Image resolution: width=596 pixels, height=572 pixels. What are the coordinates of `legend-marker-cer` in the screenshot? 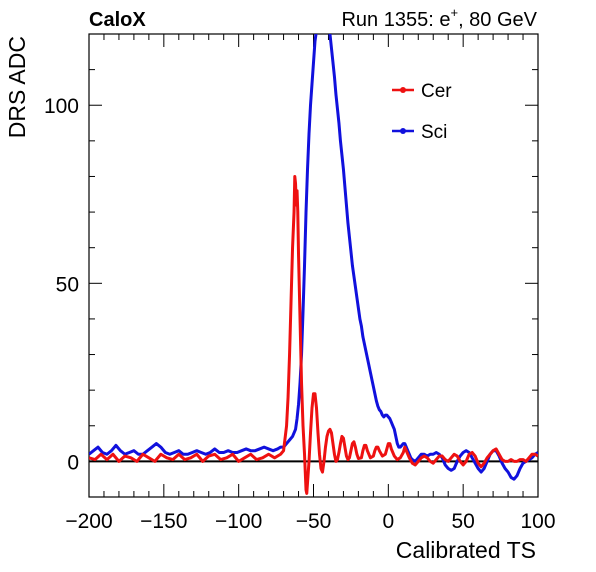 It's located at (403, 90).